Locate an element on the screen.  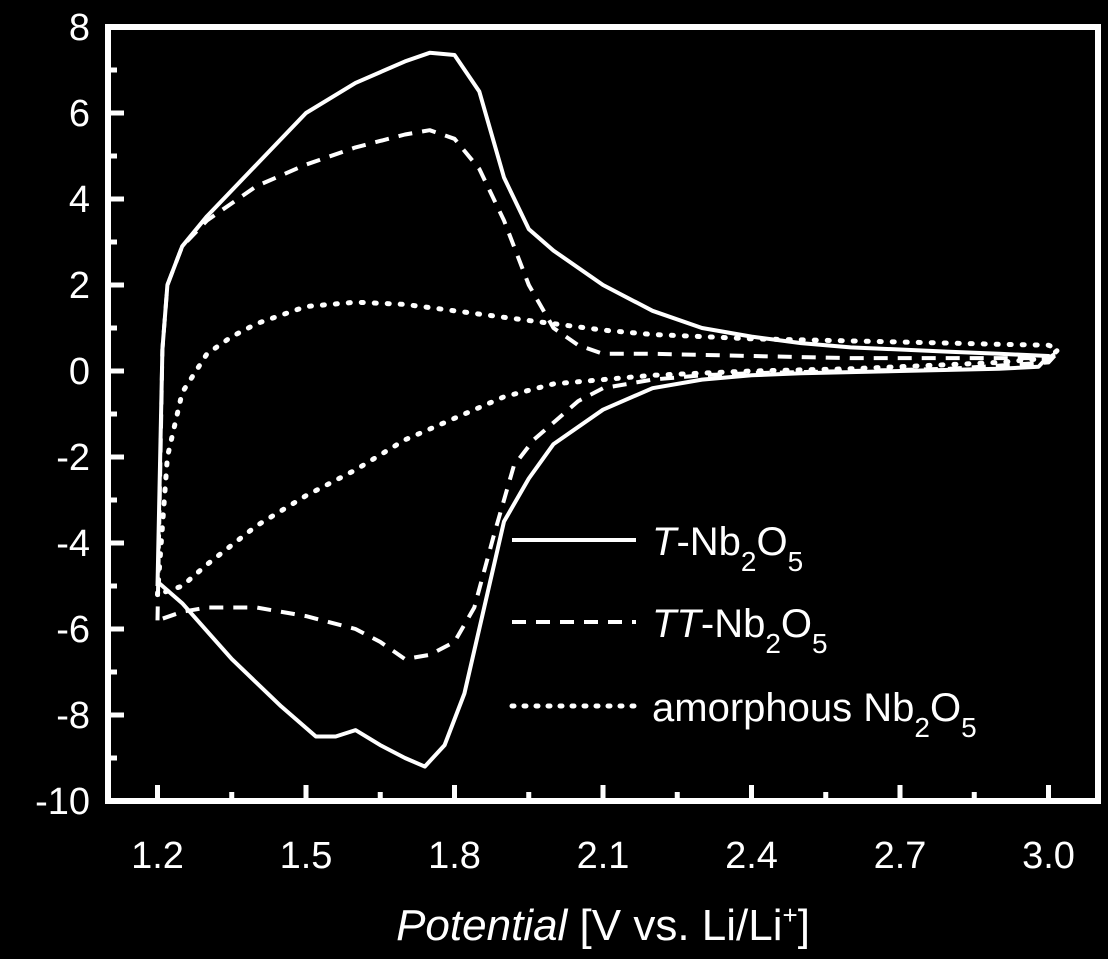
y-tick-label: -6 is located at coordinates (73, 630).